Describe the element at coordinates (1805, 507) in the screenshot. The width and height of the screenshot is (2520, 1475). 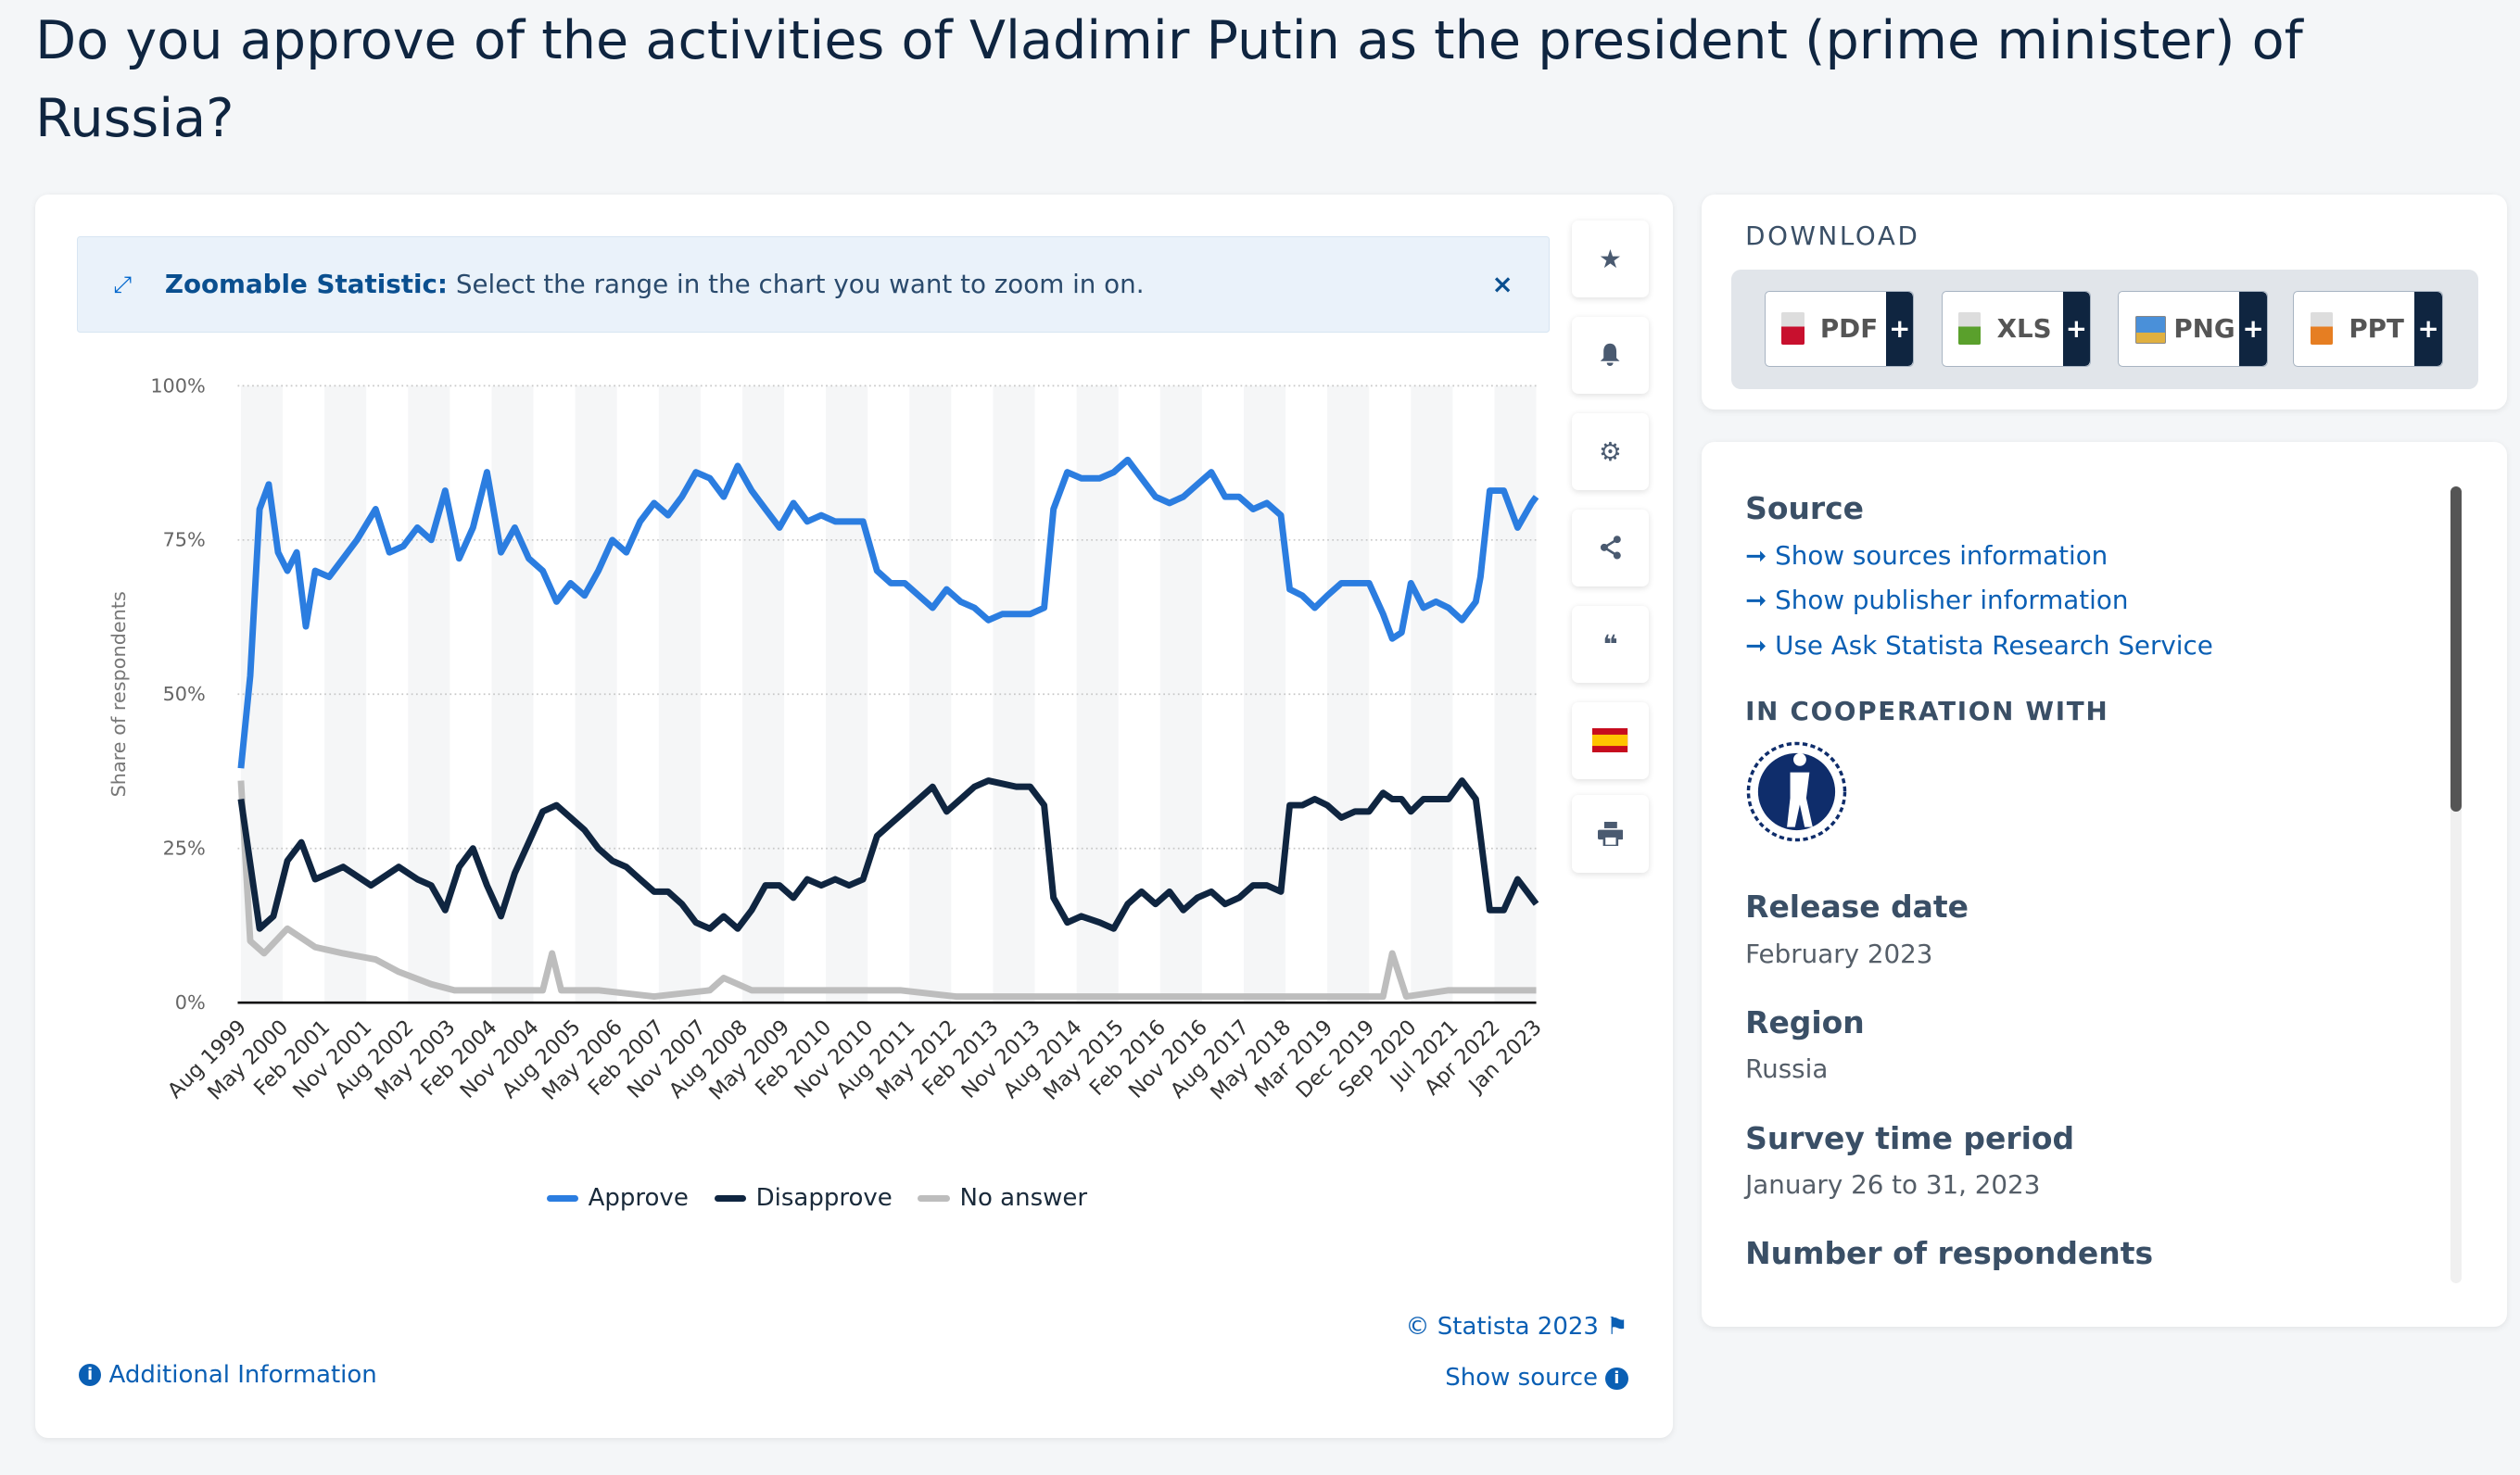
I see `source-heading: Source` at that location.